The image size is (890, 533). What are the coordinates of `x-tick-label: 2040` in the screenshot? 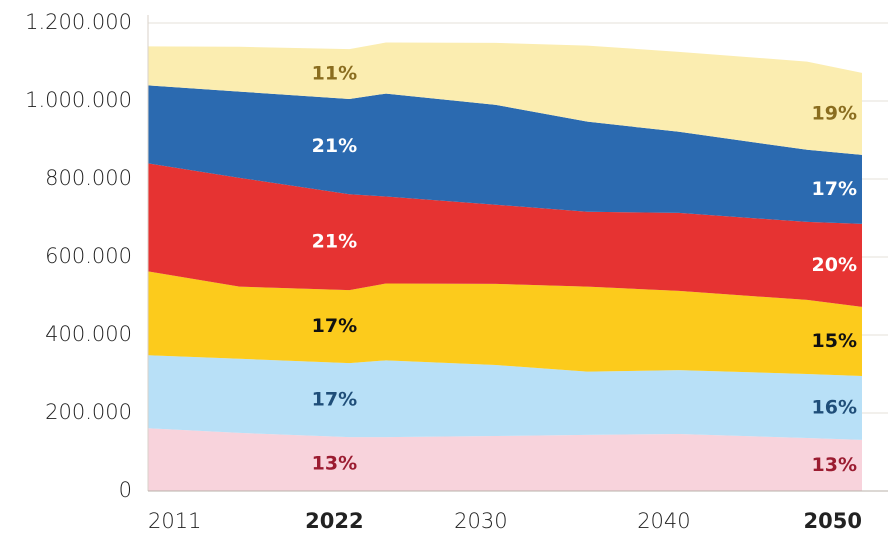 It's located at (663, 521).